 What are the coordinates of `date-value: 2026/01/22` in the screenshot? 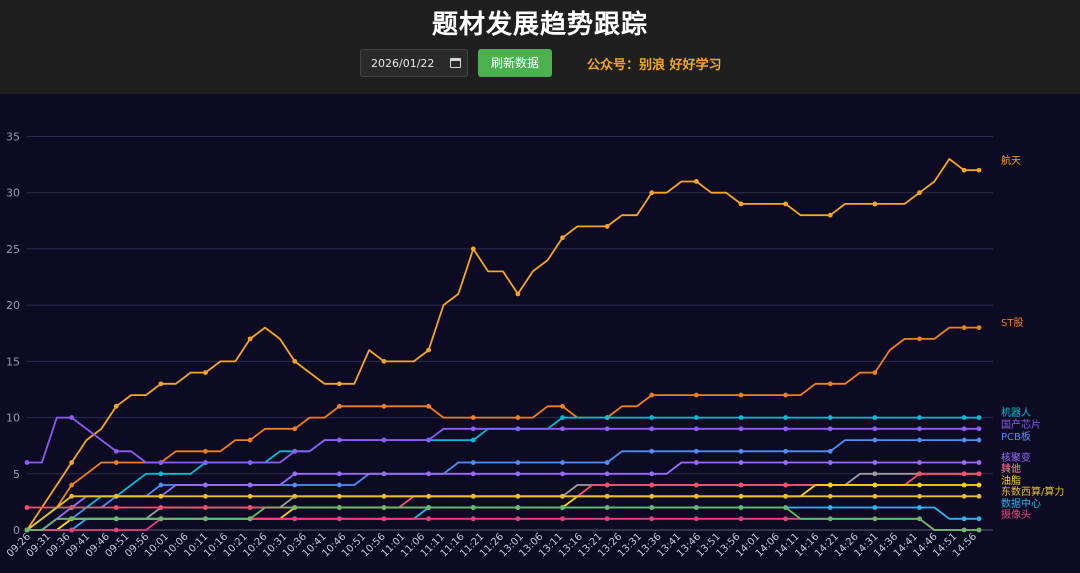 It's located at (403, 63).